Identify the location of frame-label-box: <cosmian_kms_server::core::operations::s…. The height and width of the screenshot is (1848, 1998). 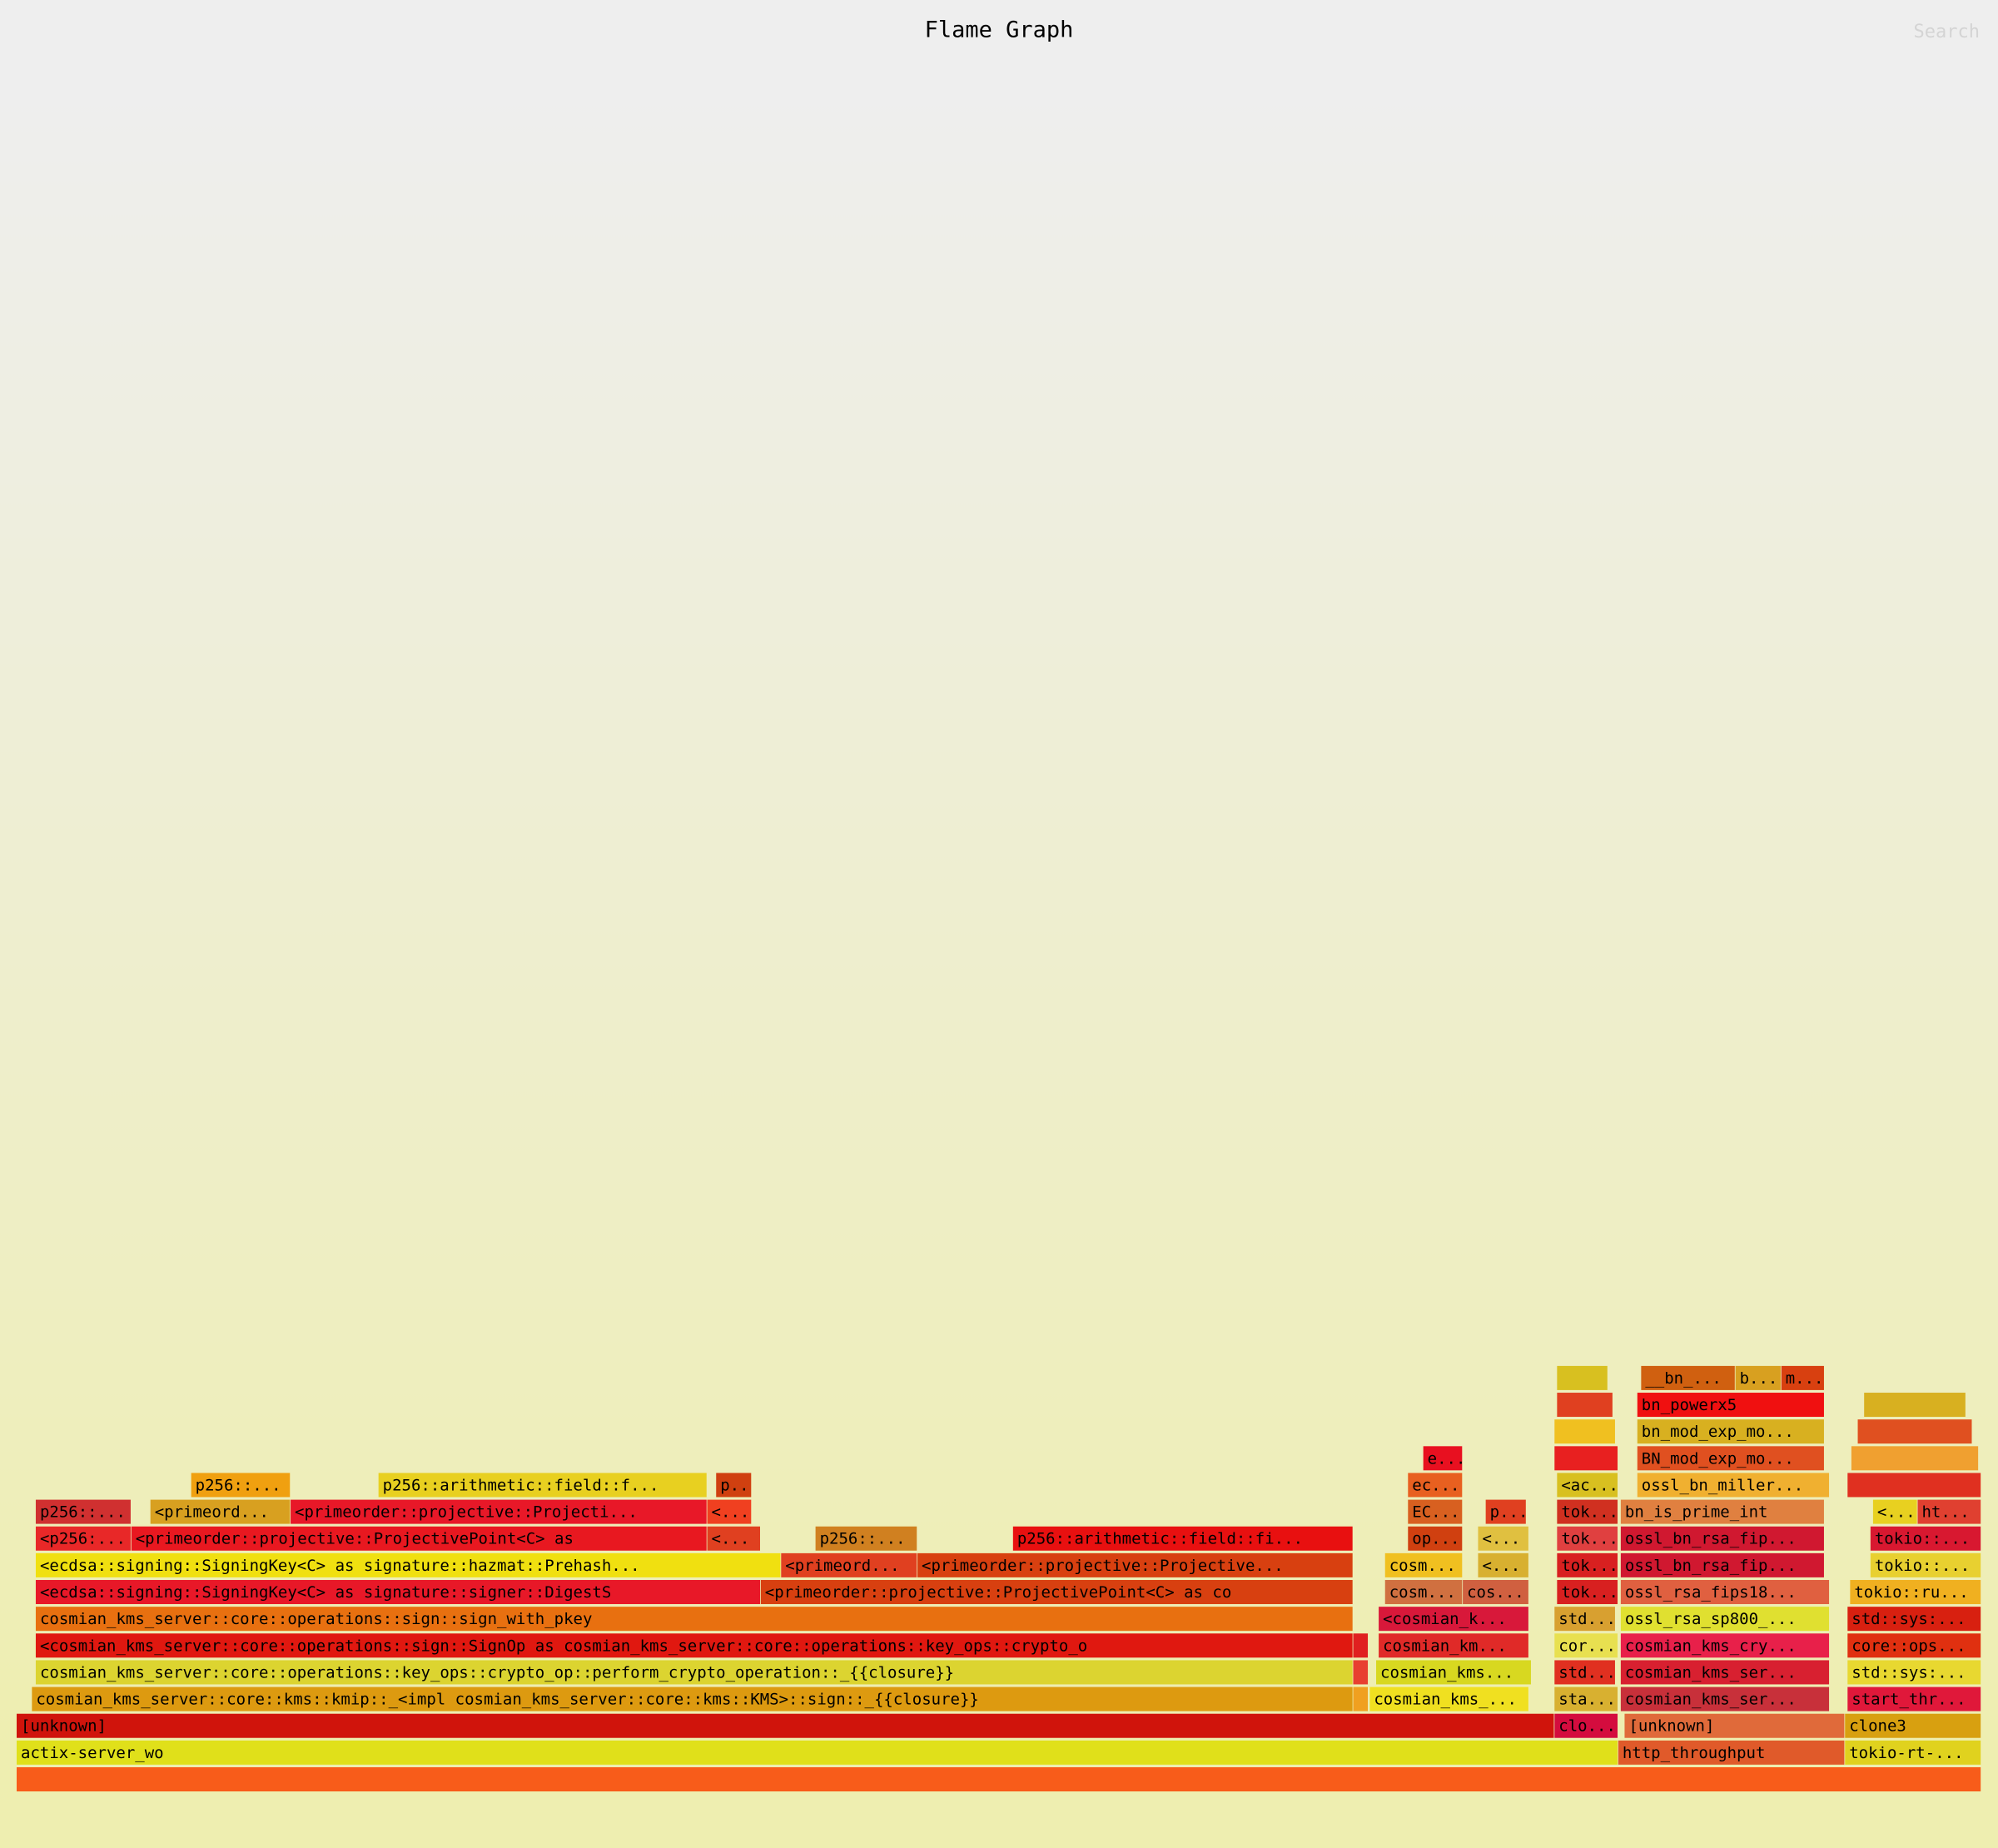
(563, 1646).